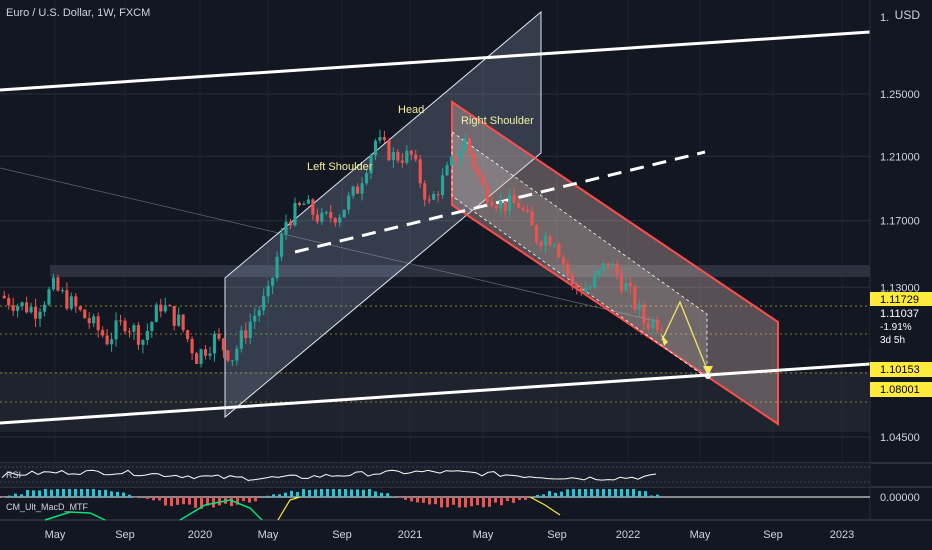 The width and height of the screenshot is (932, 550). I want to click on price-badge-extra: 3d 5h, so click(892, 340).